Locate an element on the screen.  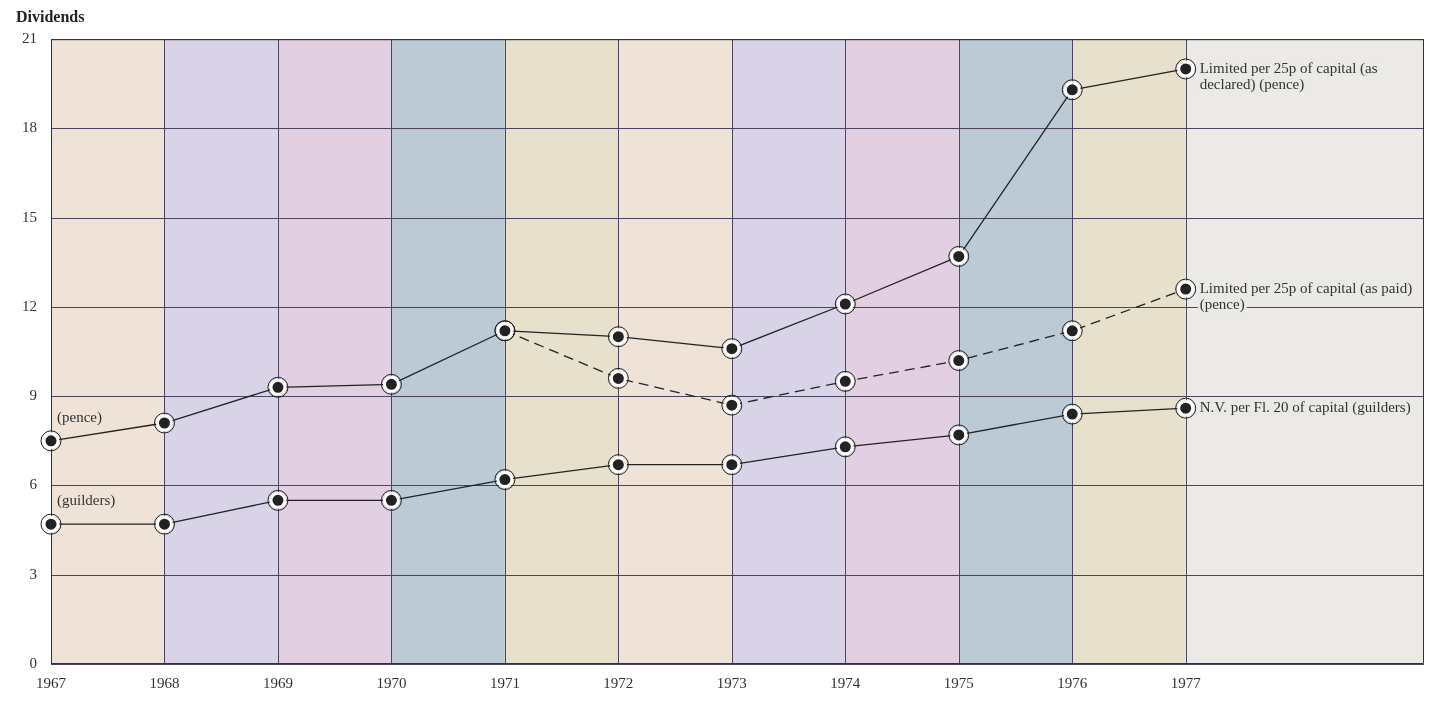
x-tick-label: 1975 is located at coordinates (958, 682).